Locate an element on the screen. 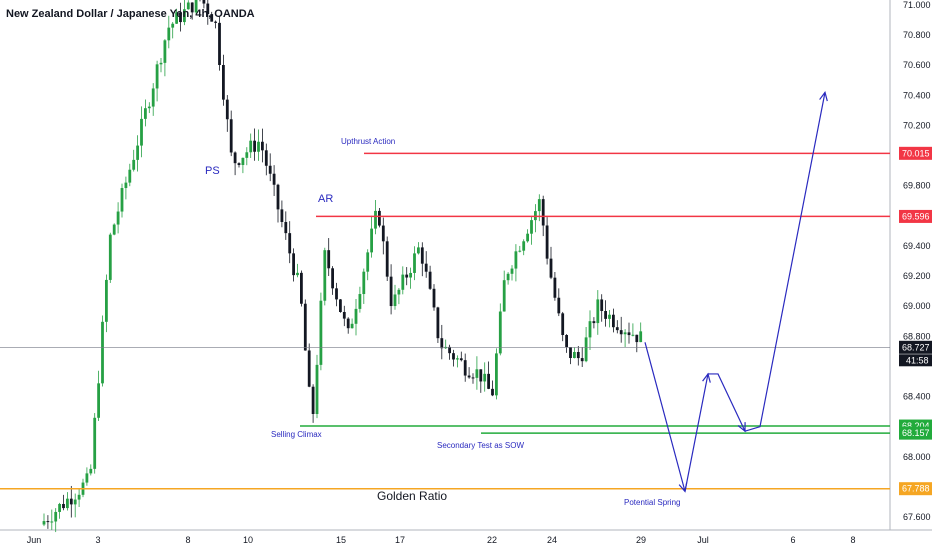 The image size is (932, 550). time-tick-label: 29 is located at coordinates (641, 540).